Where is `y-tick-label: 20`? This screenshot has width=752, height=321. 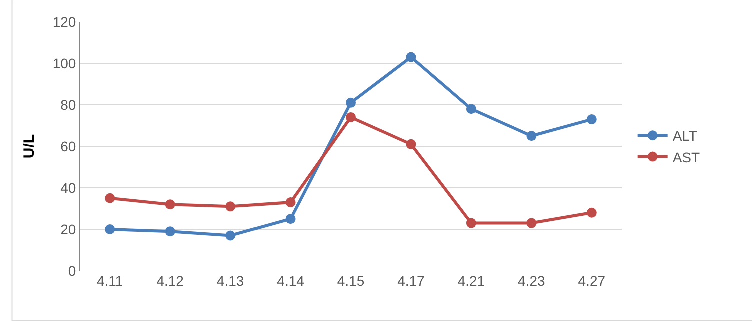 y-tick-label: 20 is located at coordinates (68, 229).